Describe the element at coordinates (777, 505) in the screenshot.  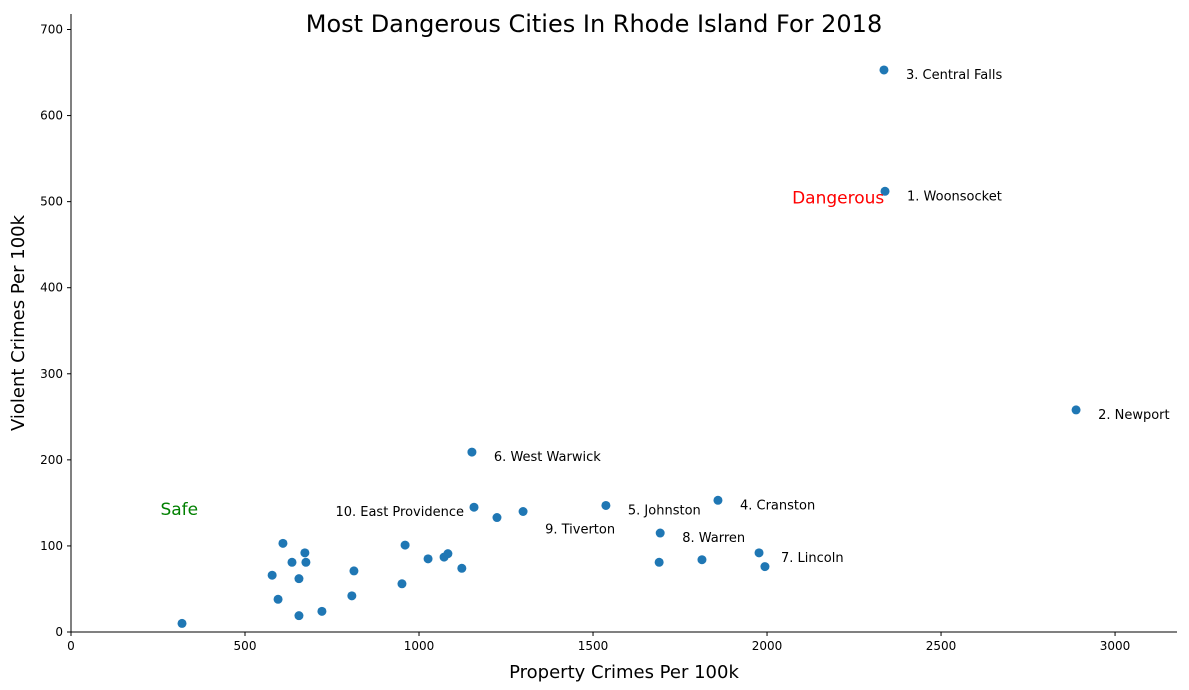
I see `point-label: 4. Cranston` at that location.